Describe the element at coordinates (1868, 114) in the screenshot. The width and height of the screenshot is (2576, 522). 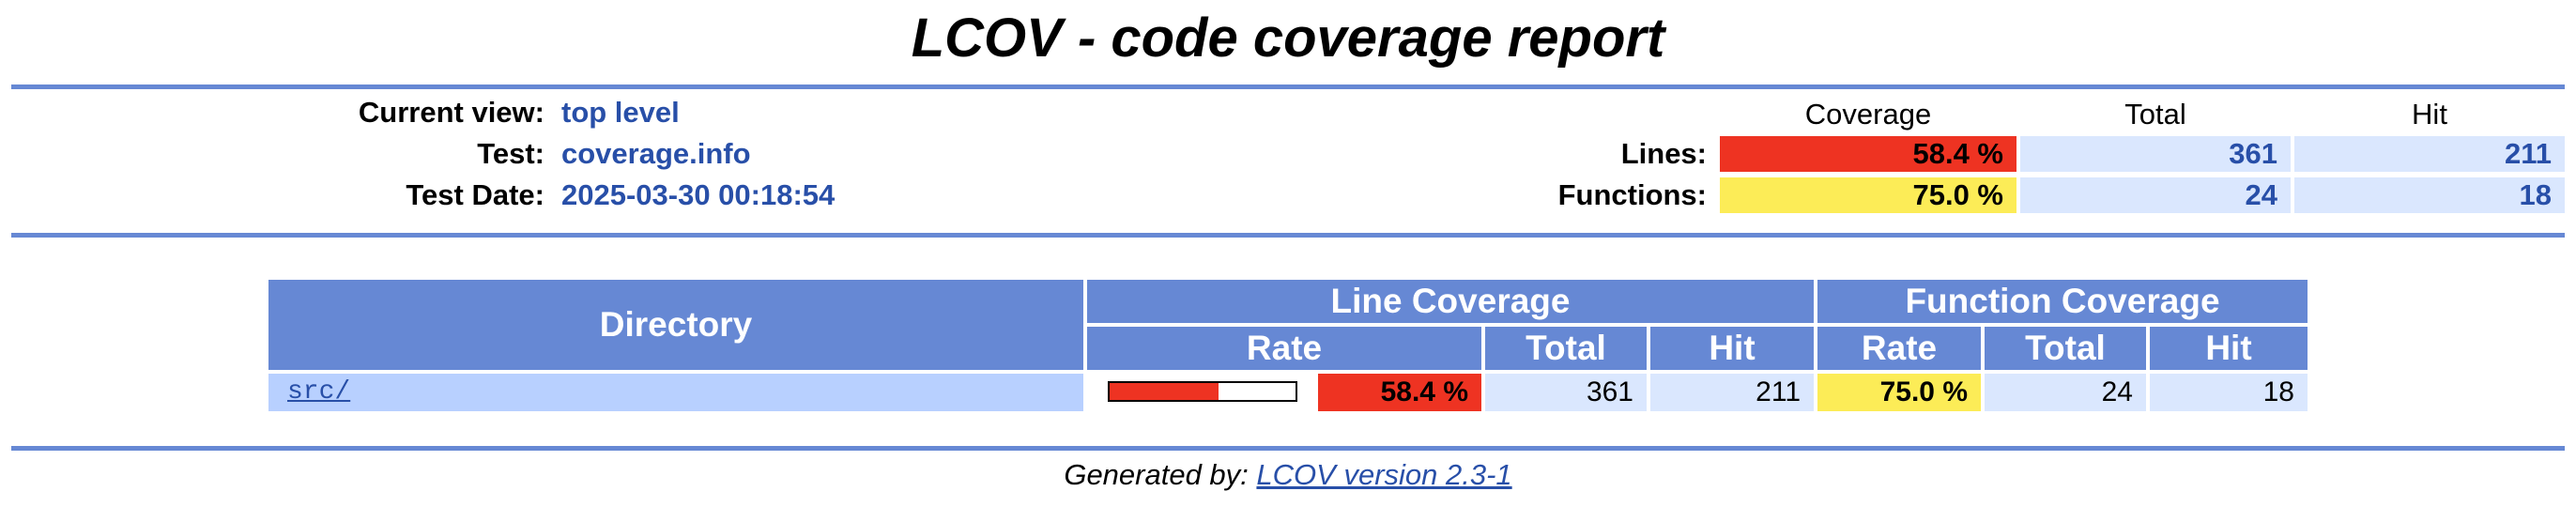
I see `summary-coverage-header: Coverage` at that location.